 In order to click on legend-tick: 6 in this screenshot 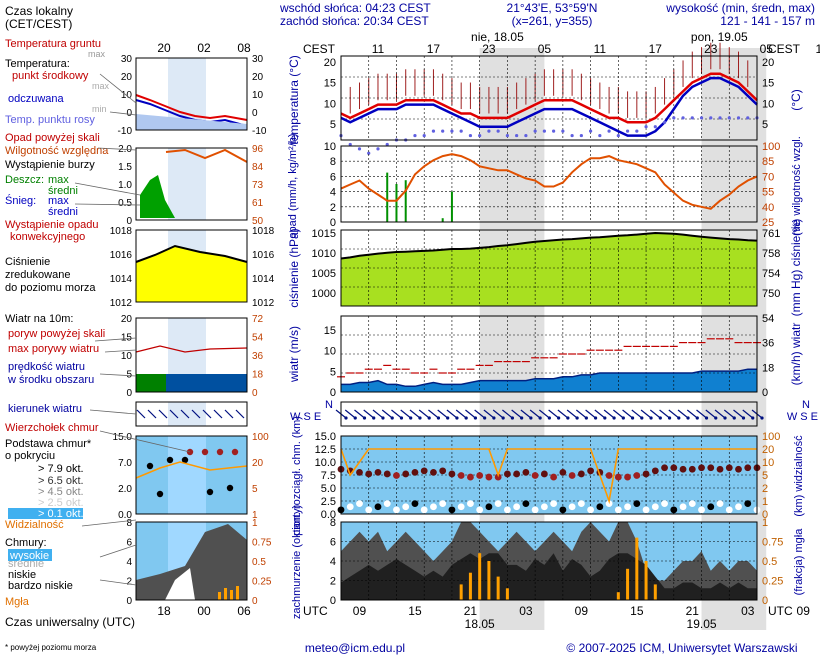, I will do `click(129, 543)`.